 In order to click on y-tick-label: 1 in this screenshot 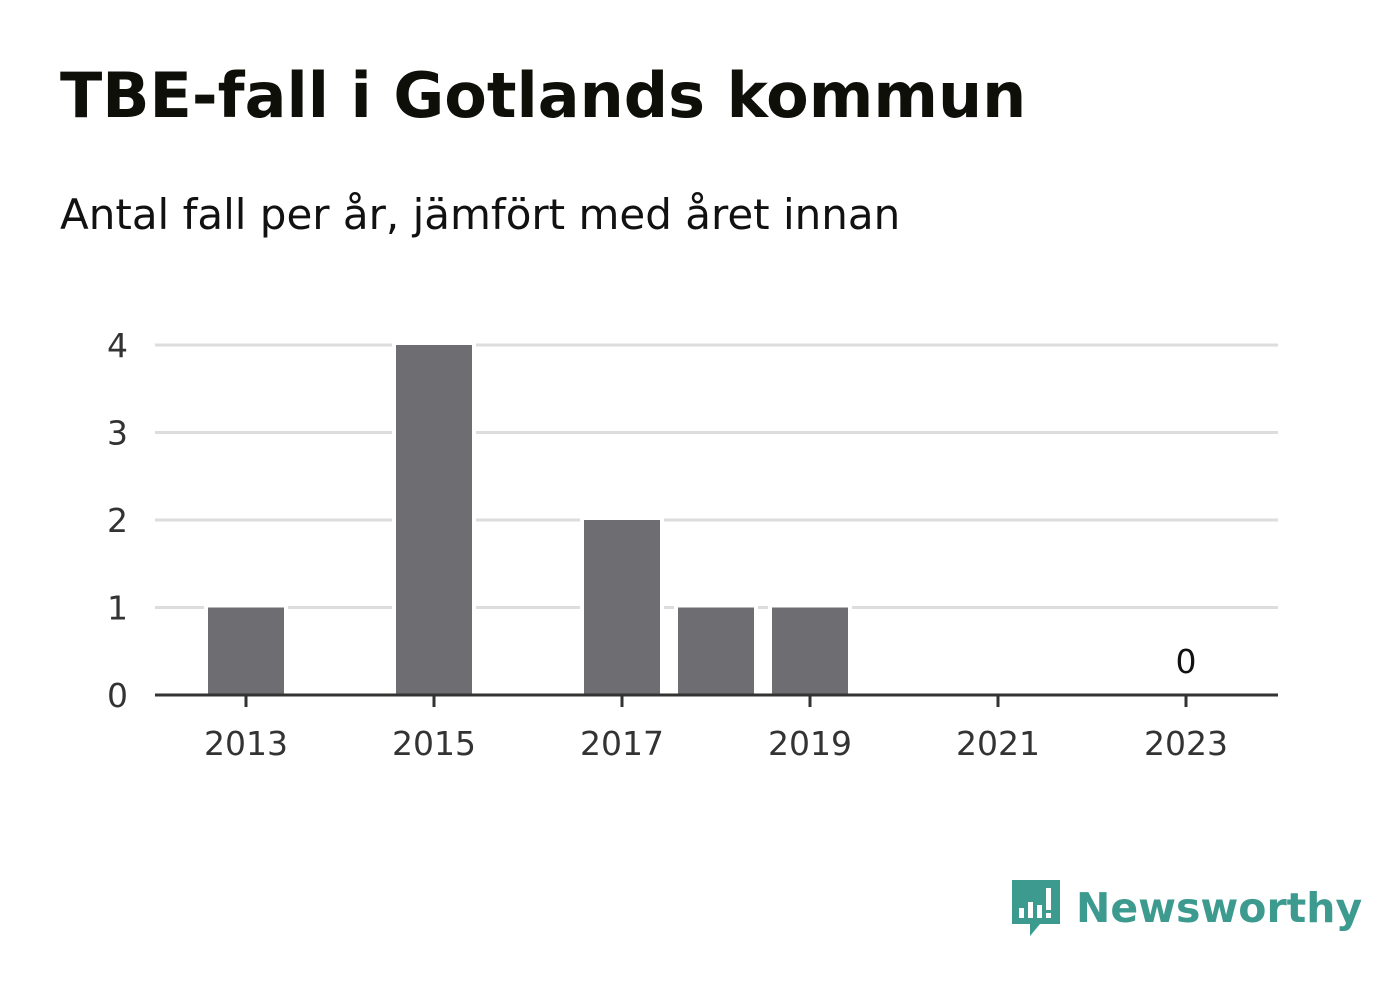, I will do `click(117, 608)`.